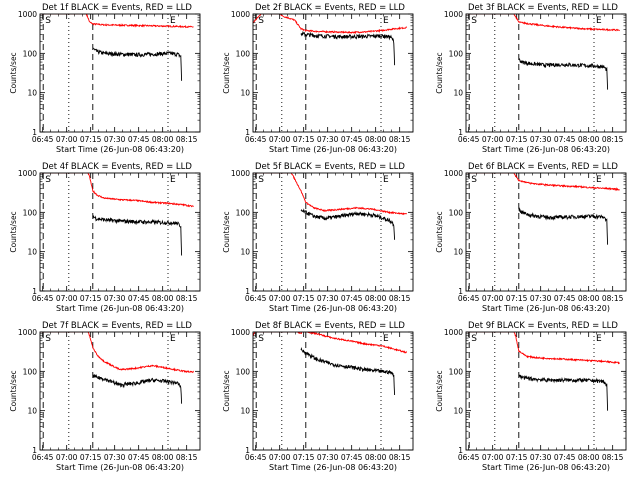 The width and height of the screenshot is (640, 480). What do you see at coordinates (117, 8) in the screenshot?
I see `panel-title: Det 1f BLACK = Events, RED = LLD` at bounding box center [117, 8].